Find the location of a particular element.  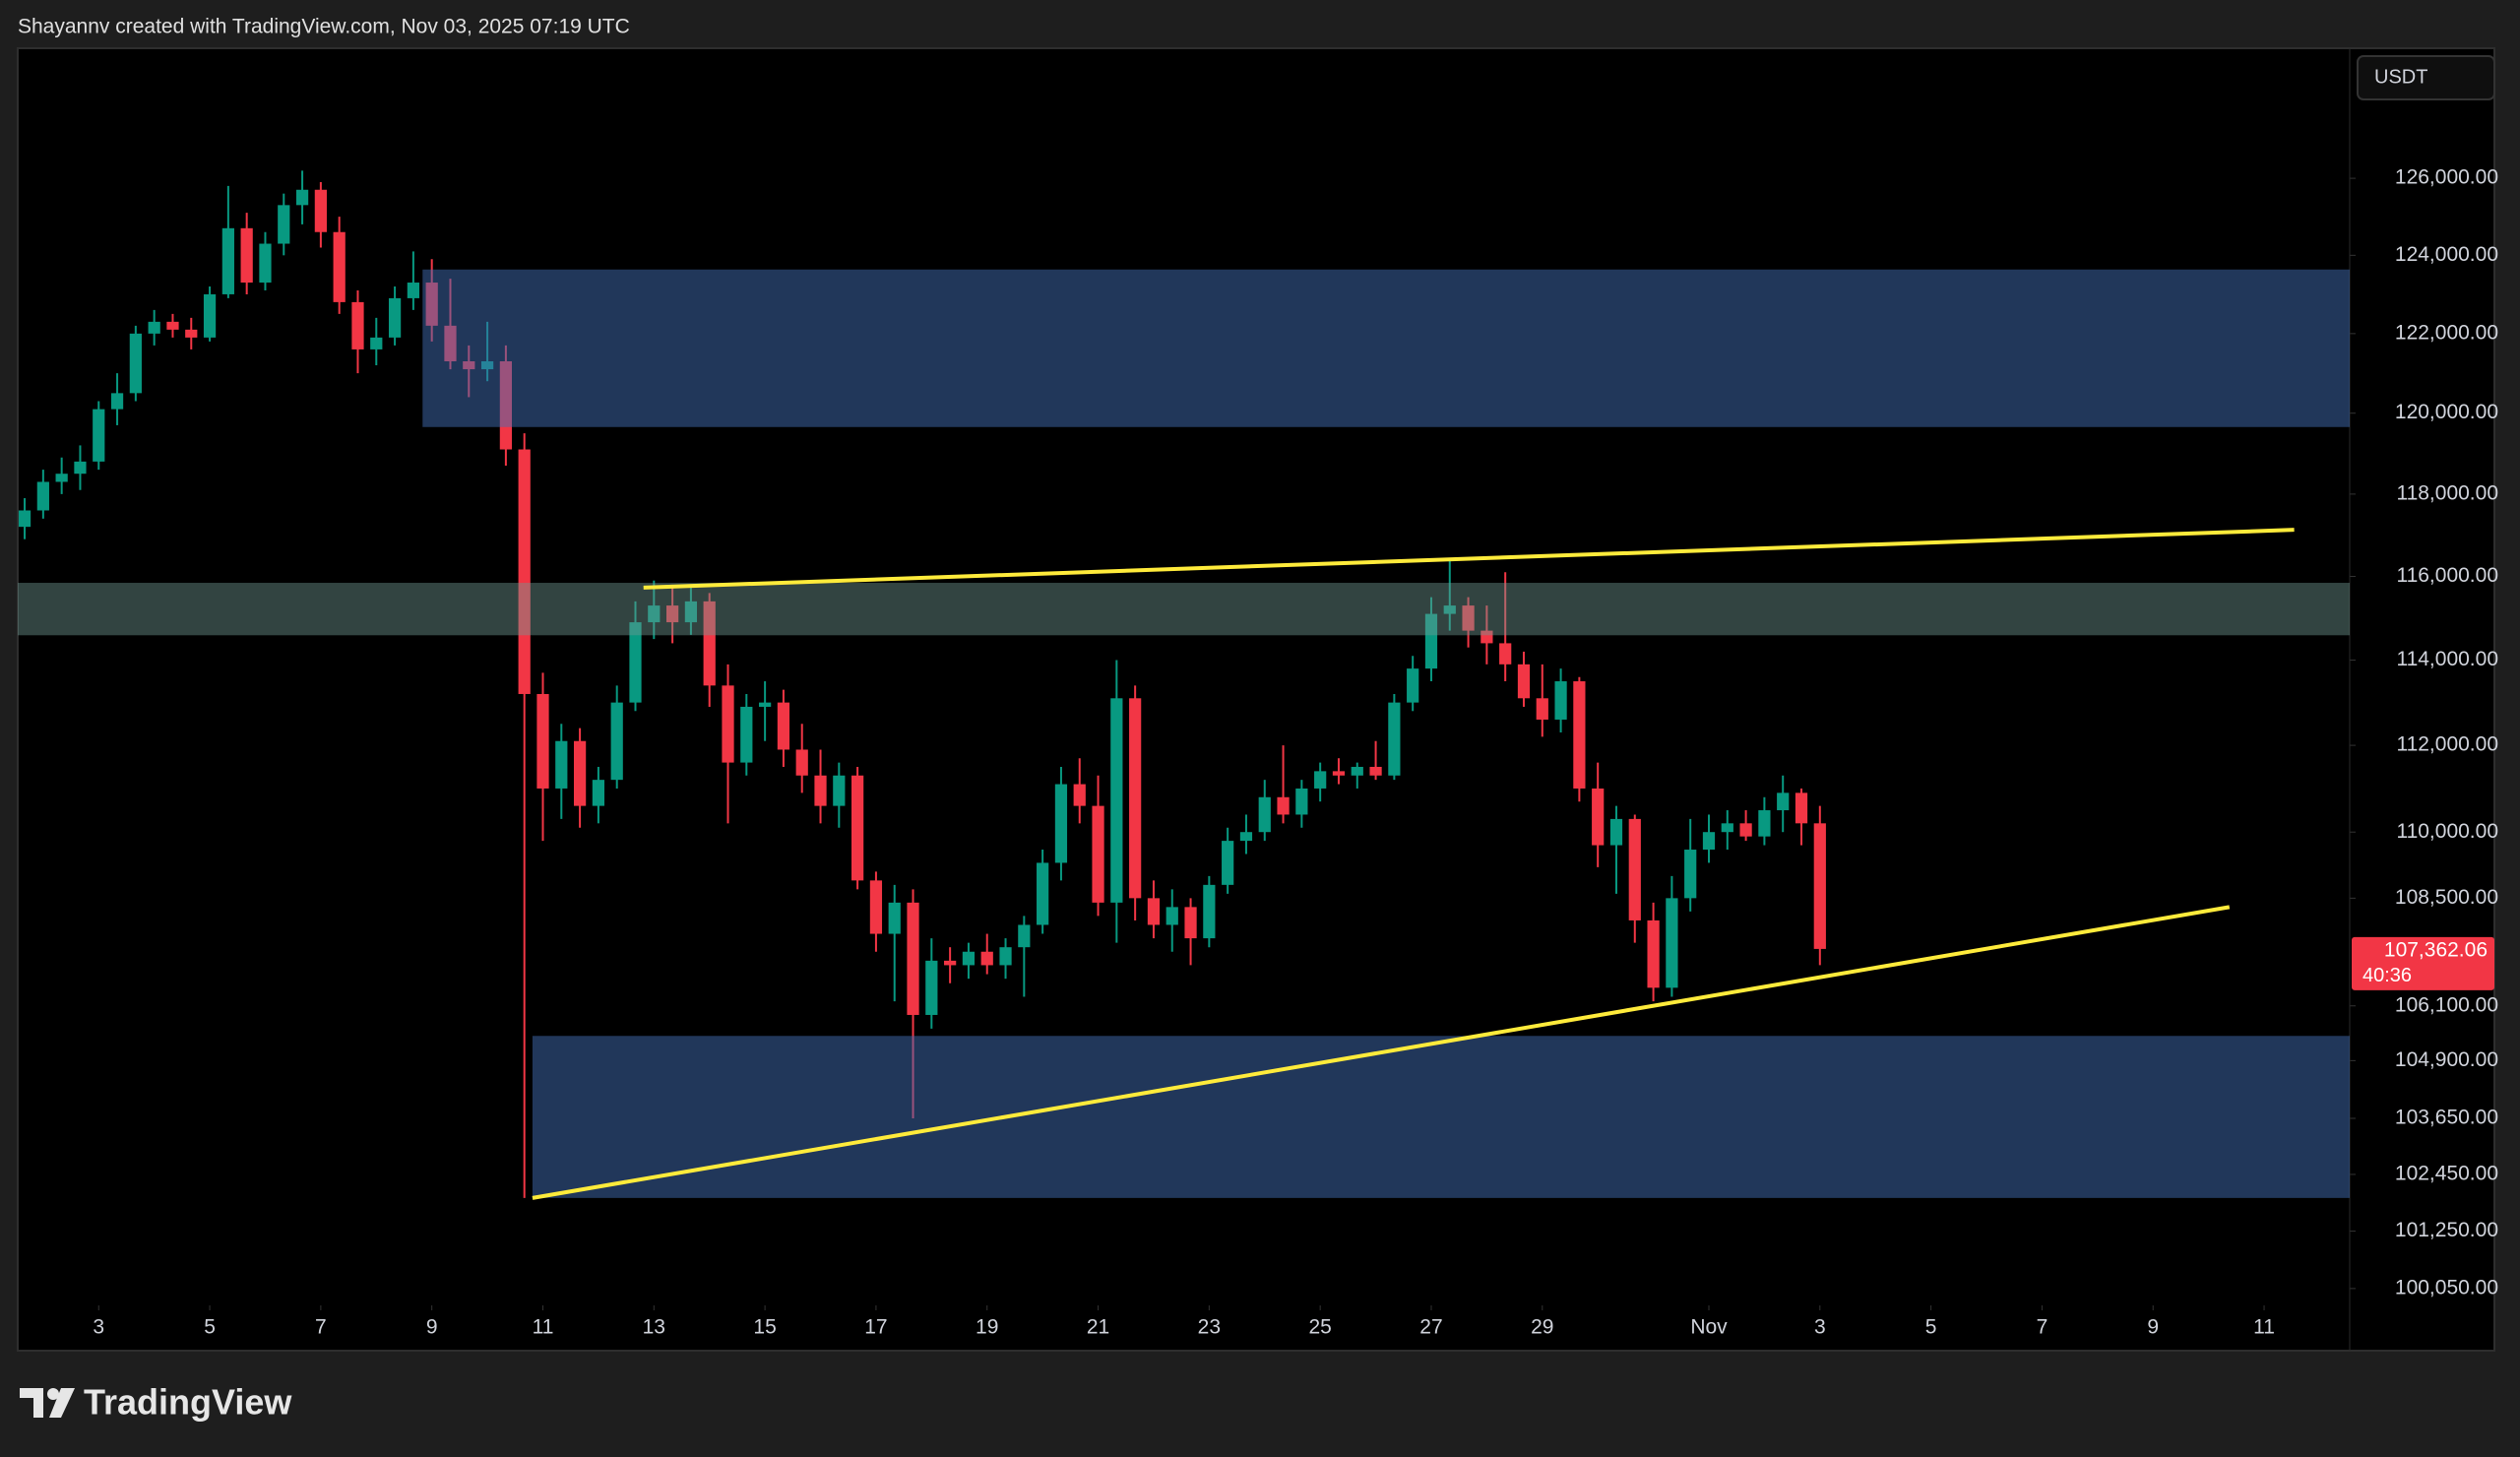

x-tick-label: 27 is located at coordinates (1430, 1327).